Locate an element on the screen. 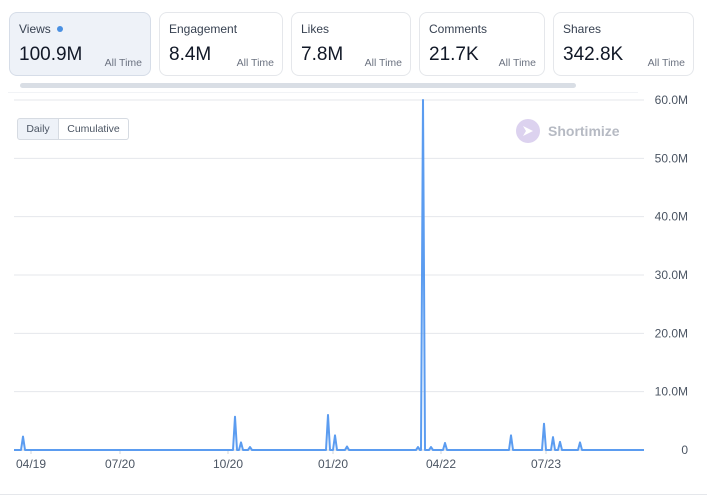  metric-card-engagement: Engagement 8.4M All Time is located at coordinates (221, 44).